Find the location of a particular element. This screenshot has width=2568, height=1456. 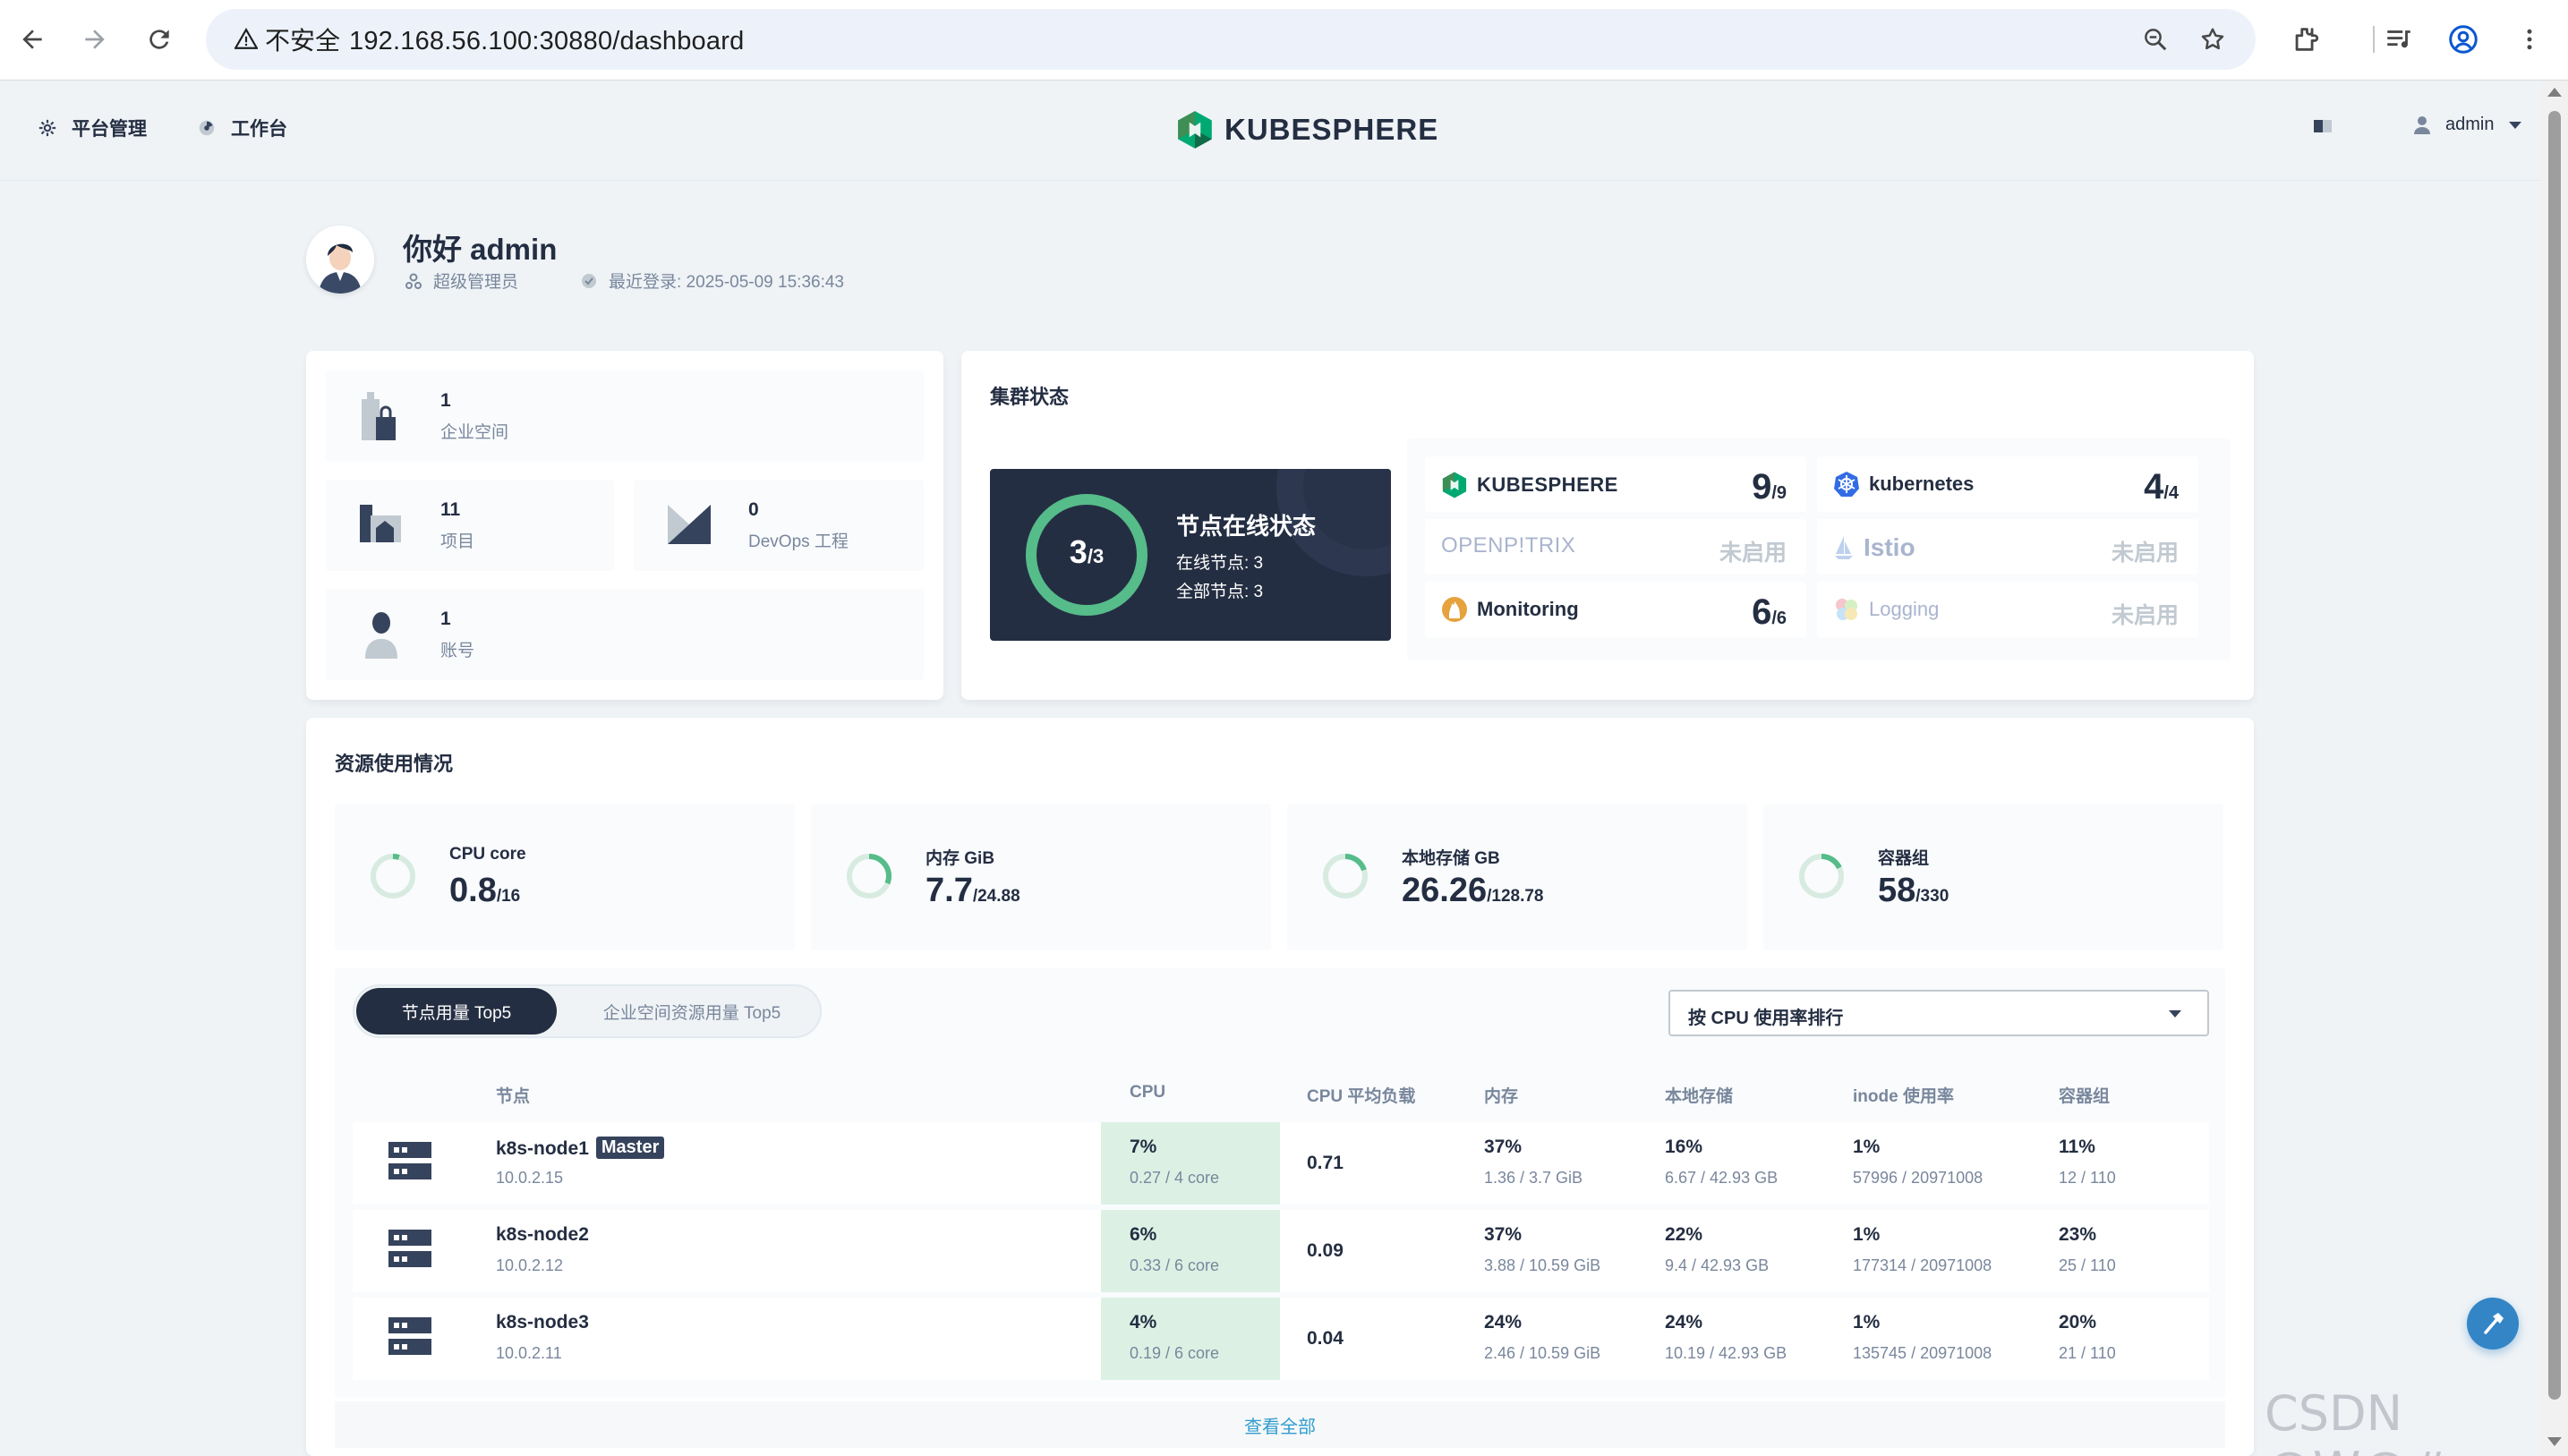

watermark-text: CSDN @W@# is located at coordinates (2358, 1420).